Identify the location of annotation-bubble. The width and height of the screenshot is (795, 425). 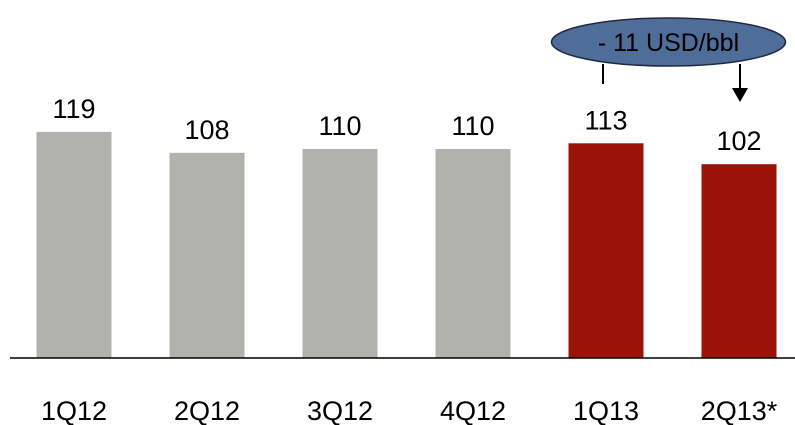
(668, 42).